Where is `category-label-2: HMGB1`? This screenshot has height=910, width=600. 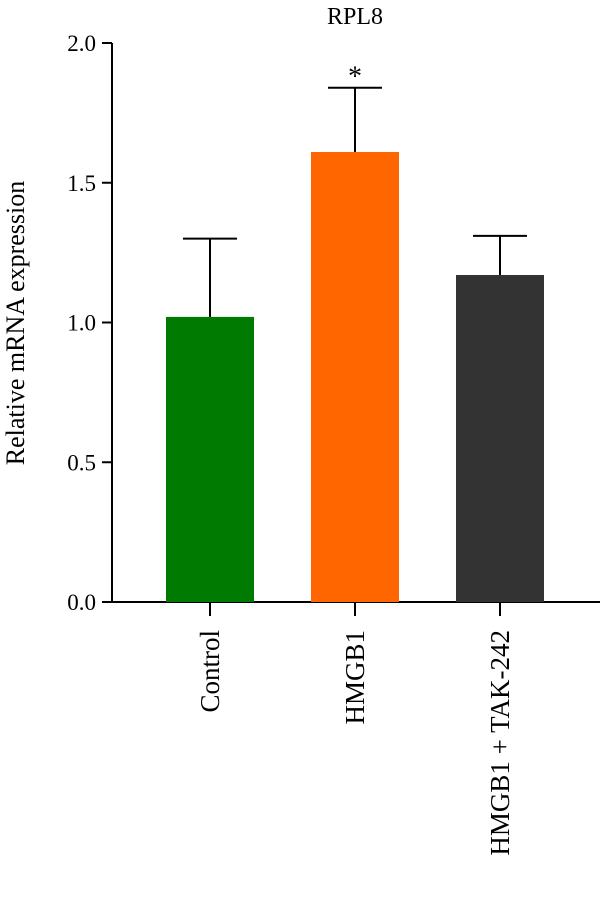 category-label-2: HMGB1 is located at coordinates (355, 677).